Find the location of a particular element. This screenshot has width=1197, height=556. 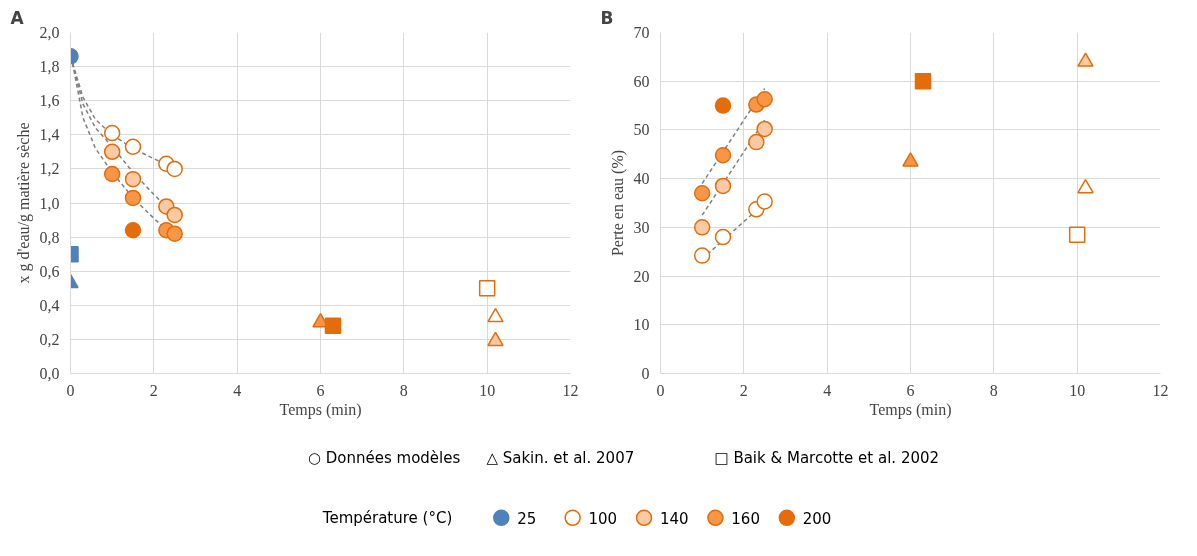

y-tick-label: 0,8 is located at coordinates (49, 237).